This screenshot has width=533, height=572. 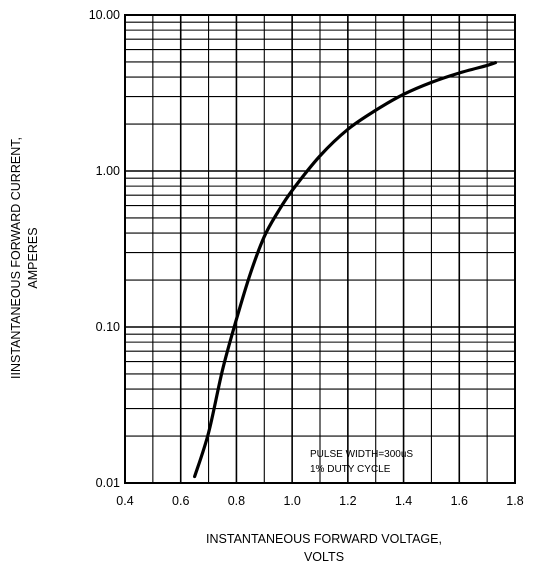 I want to click on y-axis-ticks: 0.01 0.10 1.00 10.00, so click(x=104, y=249).